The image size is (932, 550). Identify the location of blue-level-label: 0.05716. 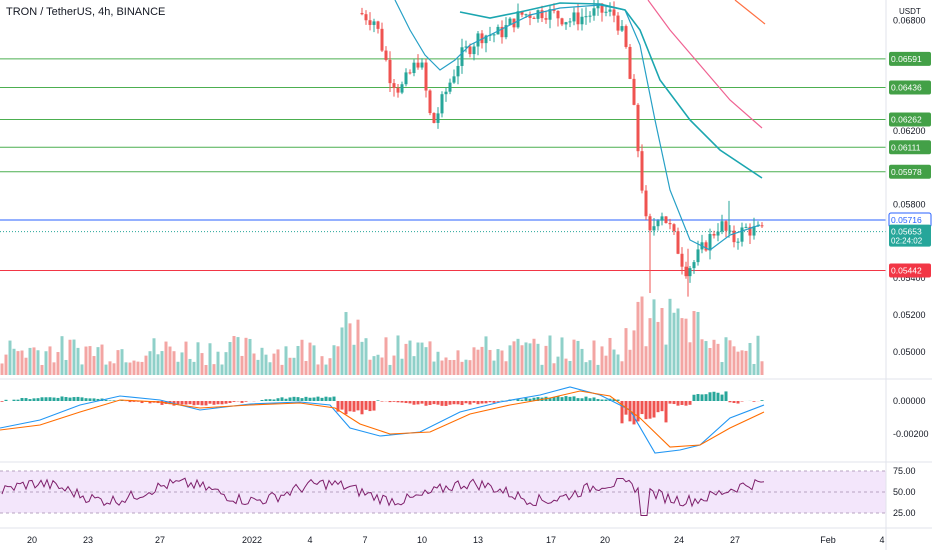
(906, 220).